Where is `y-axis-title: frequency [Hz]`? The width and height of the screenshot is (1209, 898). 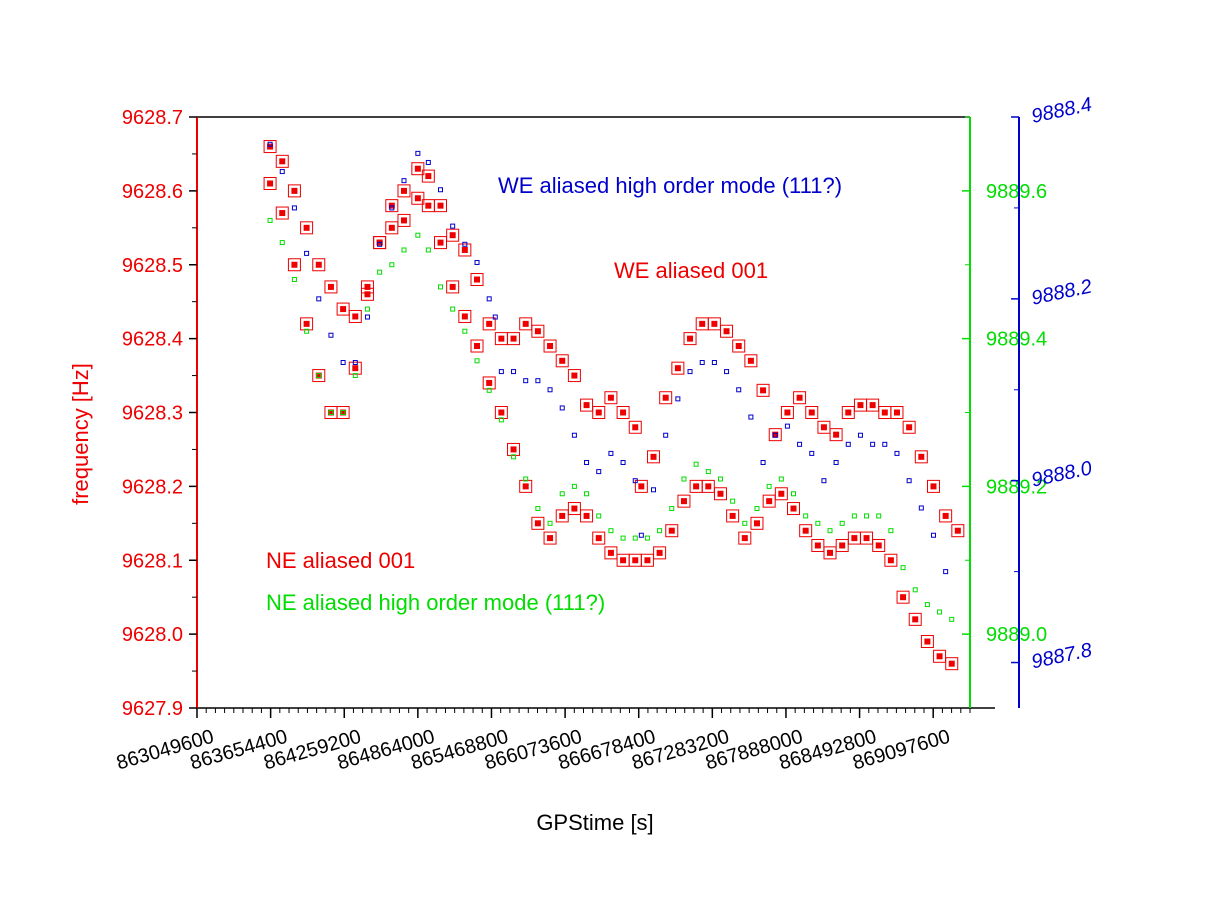
y-axis-title: frequency [Hz] is located at coordinates (80, 434).